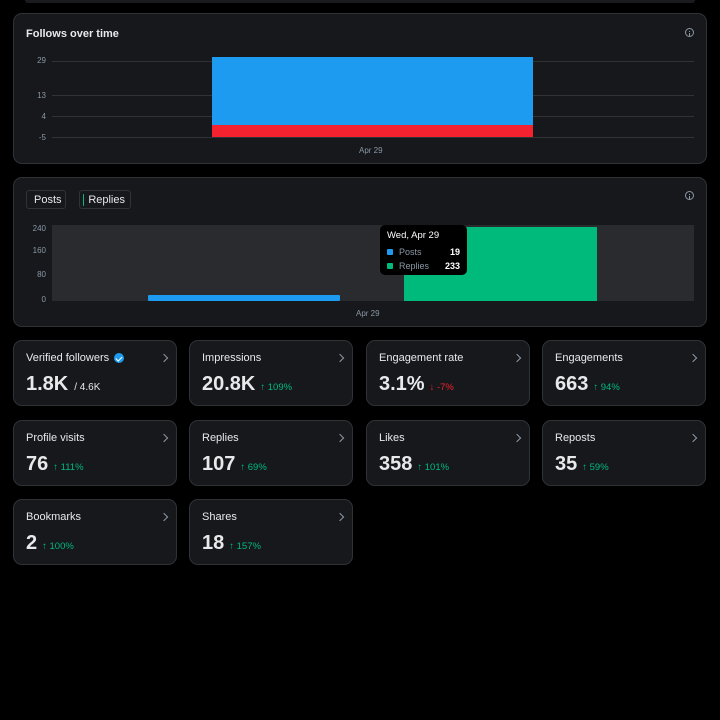  What do you see at coordinates (84, 199) in the screenshot?
I see `legend-swatch` at bounding box center [84, 199].